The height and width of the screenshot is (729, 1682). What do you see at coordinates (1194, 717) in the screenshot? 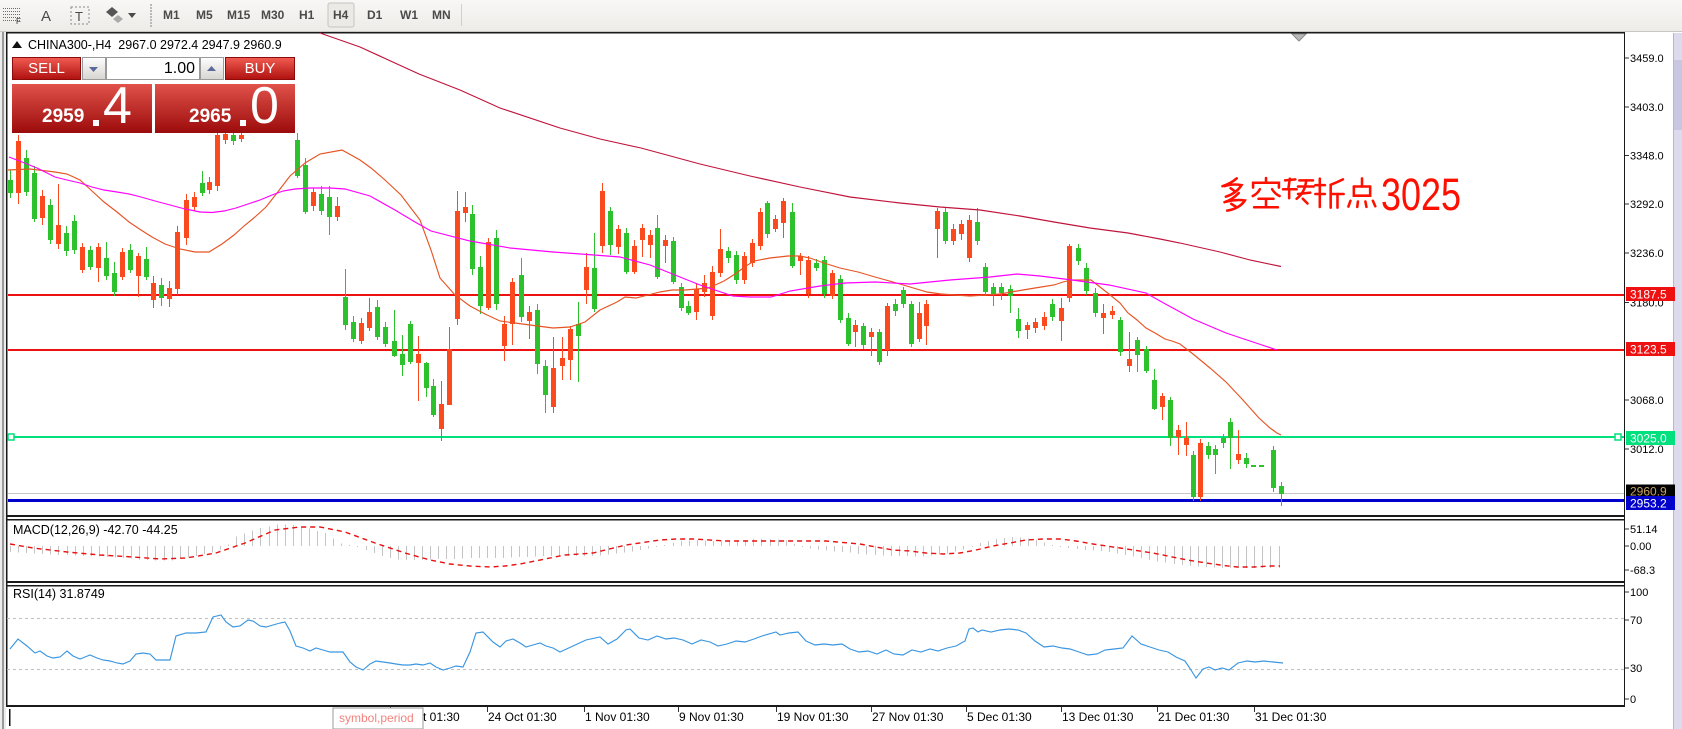
I see `svg-text: 21 Dec 01:30` at bounding box center [1194, 717].